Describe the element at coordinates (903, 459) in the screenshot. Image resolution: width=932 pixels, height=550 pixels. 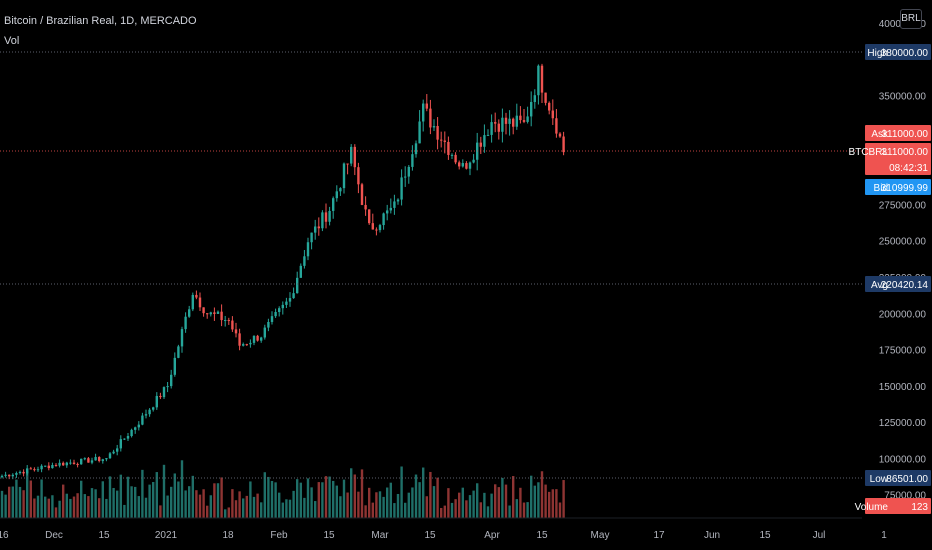
I see `price-tick-label: 100000.00` at that location.